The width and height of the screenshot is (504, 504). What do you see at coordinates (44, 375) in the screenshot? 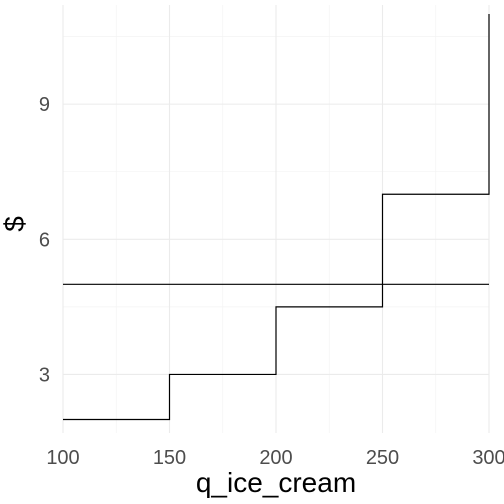
I see `y-tick-label: 3` at bounding box center [44, 375].